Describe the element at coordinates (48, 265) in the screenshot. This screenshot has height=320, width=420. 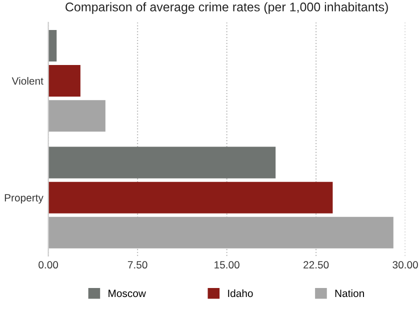
I see `x-tick-label: 0.00` at that location.